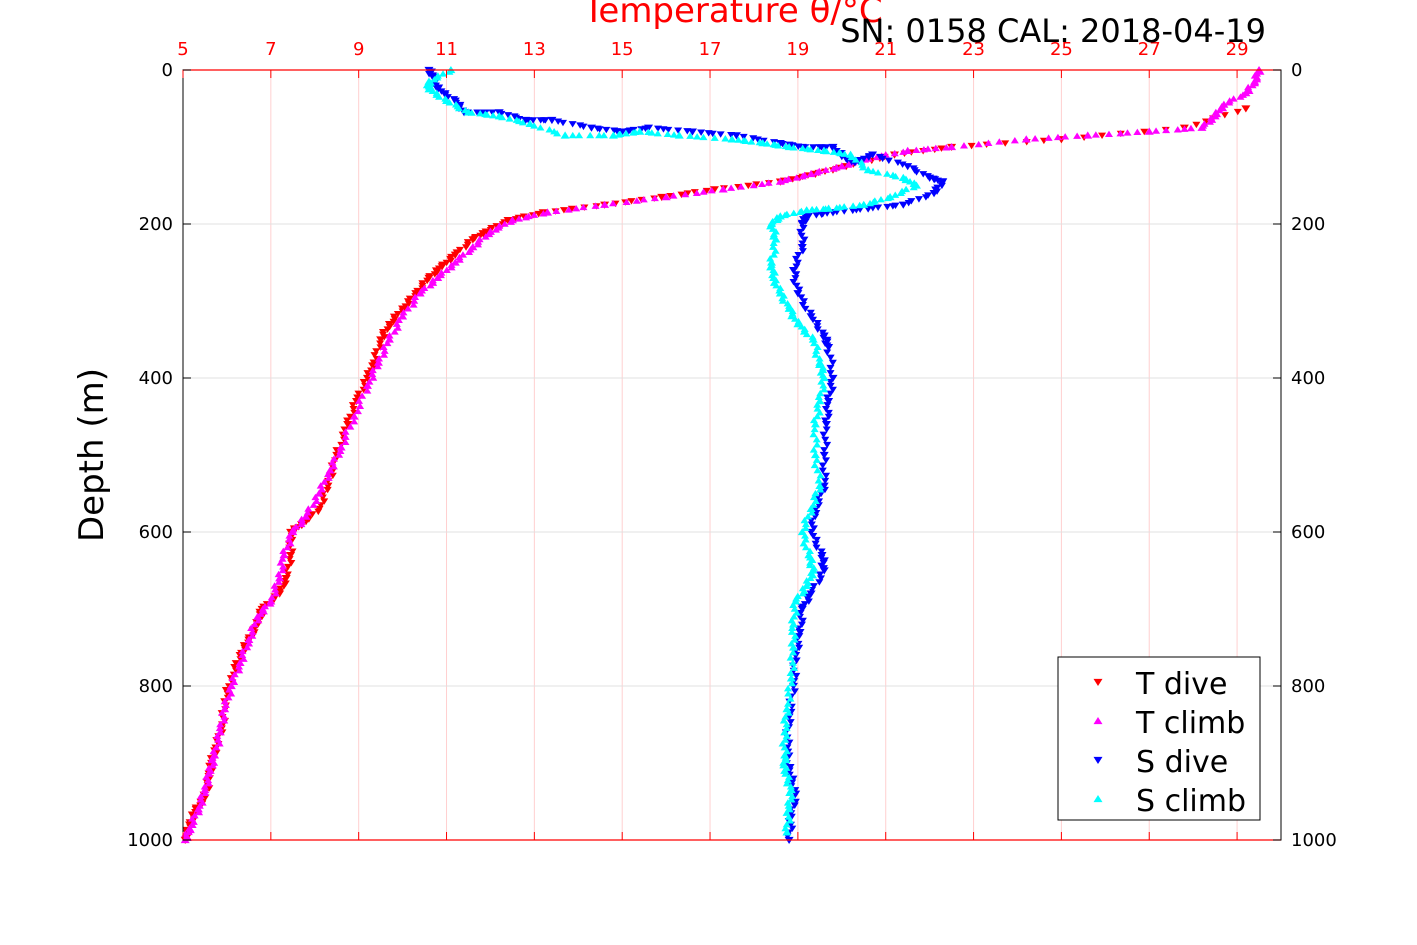 This screenshot has height=945, width=1417. I want to click on x-tick-label: 23, so click(973, 49).